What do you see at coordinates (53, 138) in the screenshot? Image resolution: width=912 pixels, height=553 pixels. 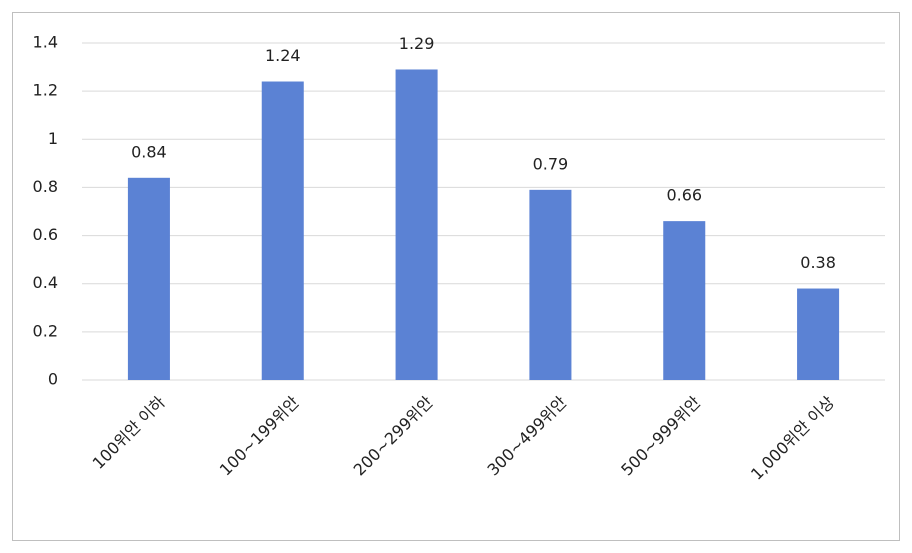 I see `y-tick-label: 1` at bounding box center [53, 138].